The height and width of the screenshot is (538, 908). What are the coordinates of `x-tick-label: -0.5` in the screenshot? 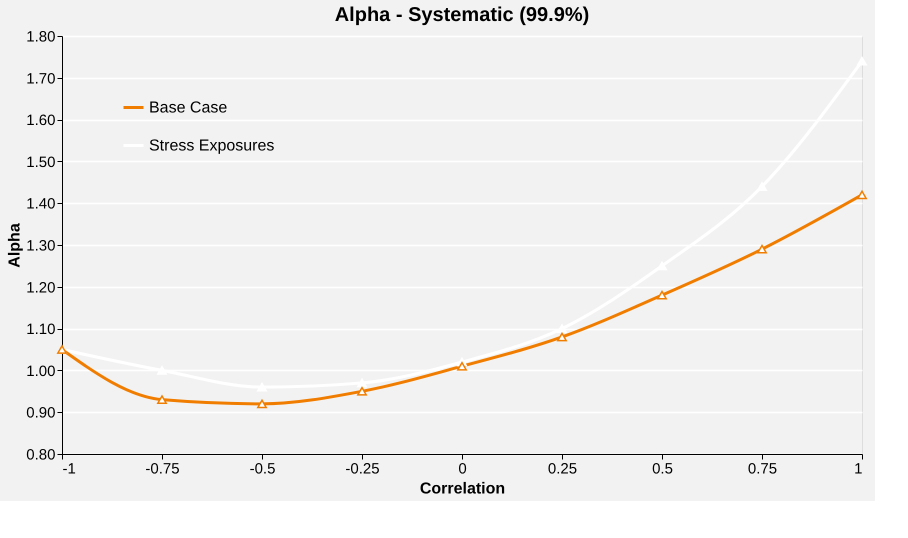 It's located at (263, 469).